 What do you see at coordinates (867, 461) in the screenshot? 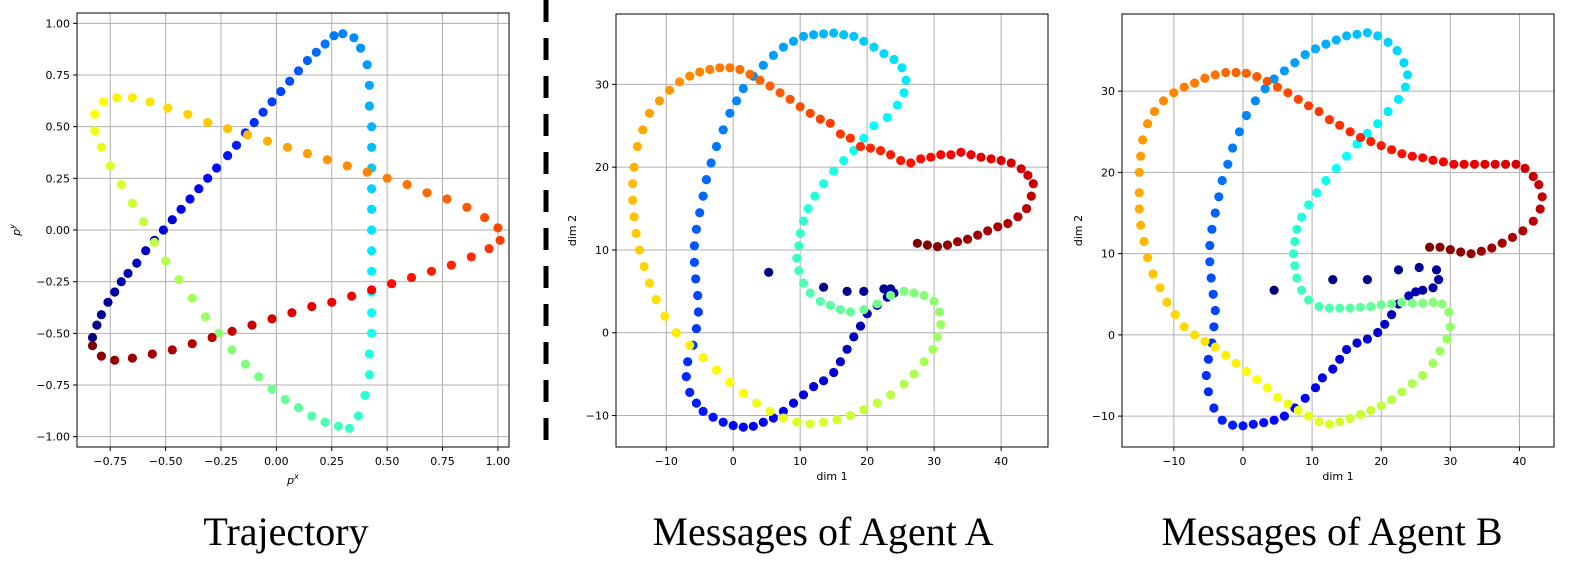
I see `x-tick-label: 20` at bounding box center [867, 461].